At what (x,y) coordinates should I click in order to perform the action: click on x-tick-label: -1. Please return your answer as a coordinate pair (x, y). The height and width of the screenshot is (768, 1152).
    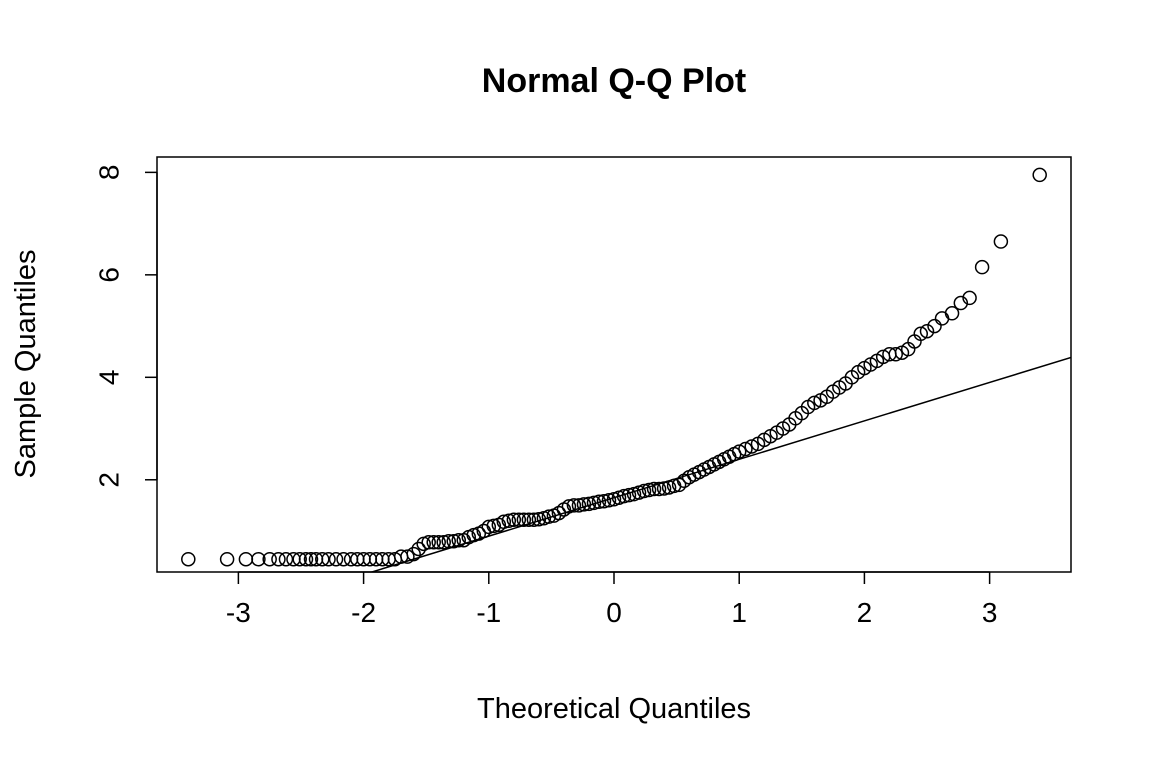
    Looking at the image, I should click on (488, 612).